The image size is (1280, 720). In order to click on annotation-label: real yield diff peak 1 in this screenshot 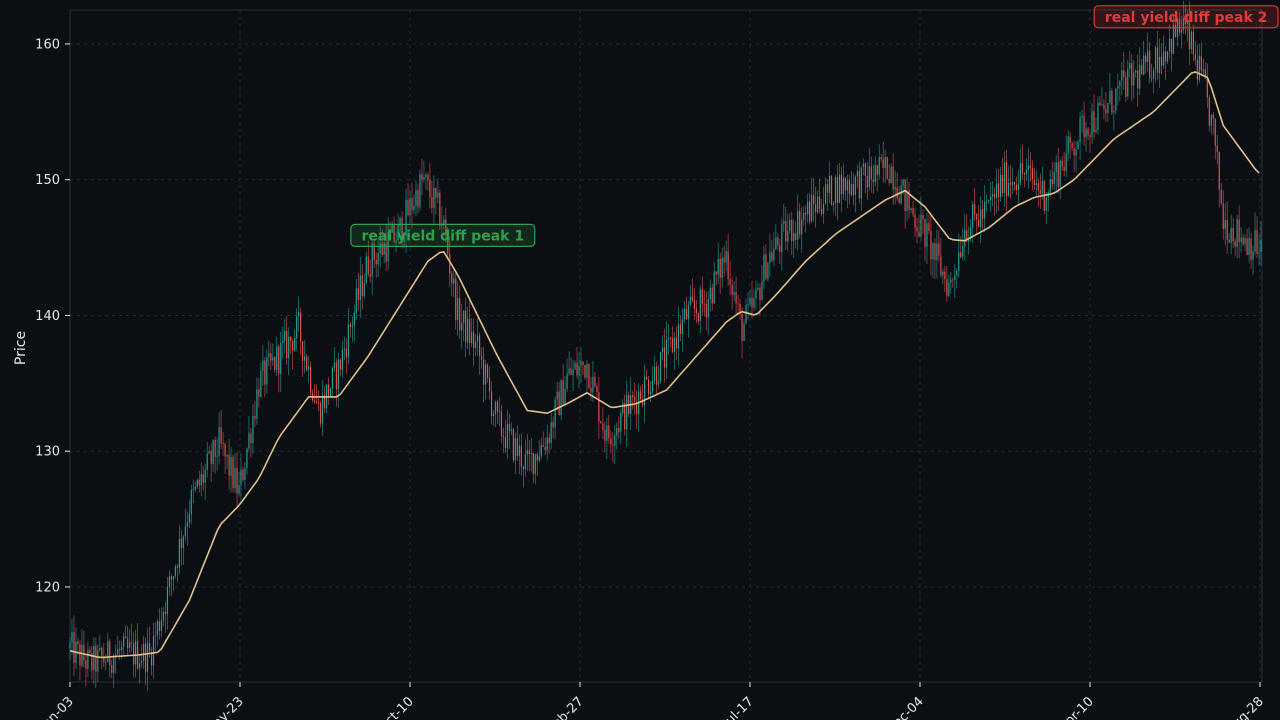, I will do `click(443, 236)`.